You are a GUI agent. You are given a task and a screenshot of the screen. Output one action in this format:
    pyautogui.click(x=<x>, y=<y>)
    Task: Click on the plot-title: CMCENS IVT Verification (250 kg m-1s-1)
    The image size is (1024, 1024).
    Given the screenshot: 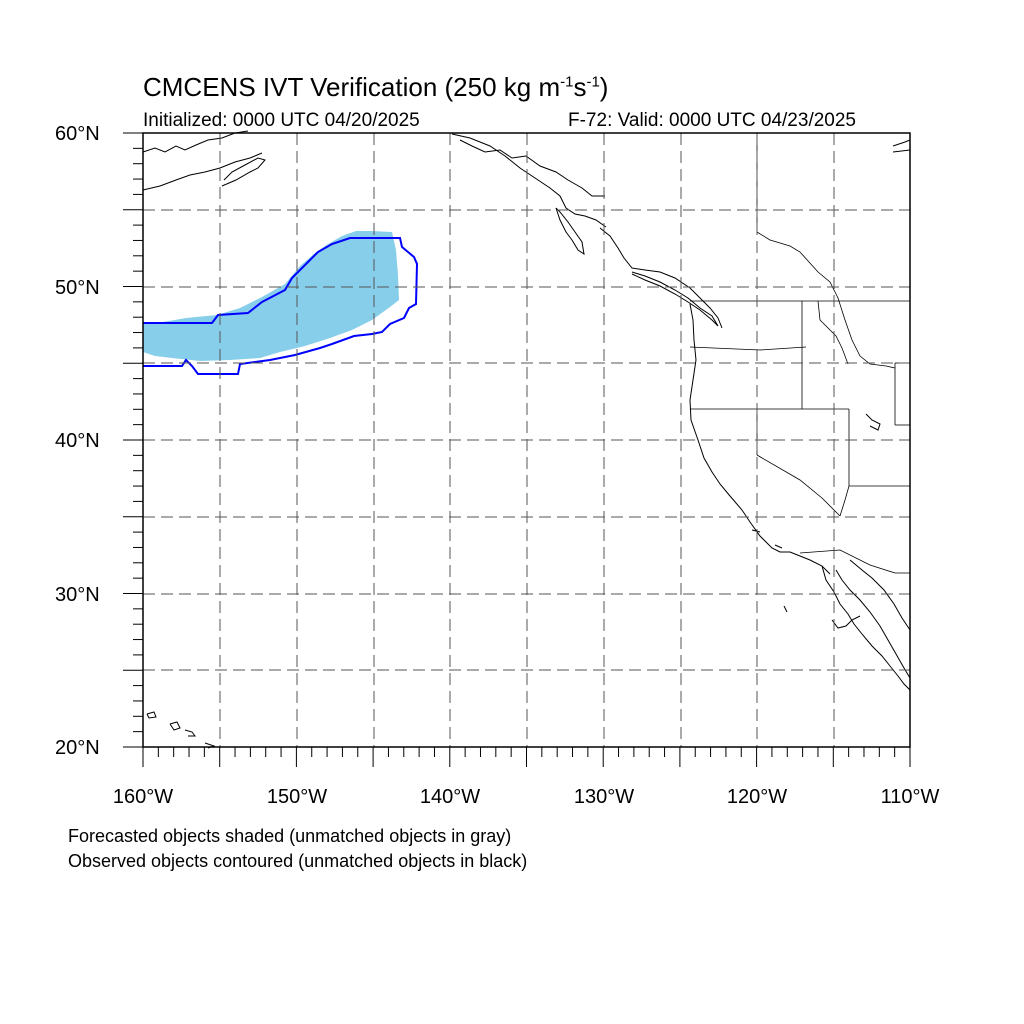 What is the action you would take?
    pyautogui.click(x=376, y=87)
    